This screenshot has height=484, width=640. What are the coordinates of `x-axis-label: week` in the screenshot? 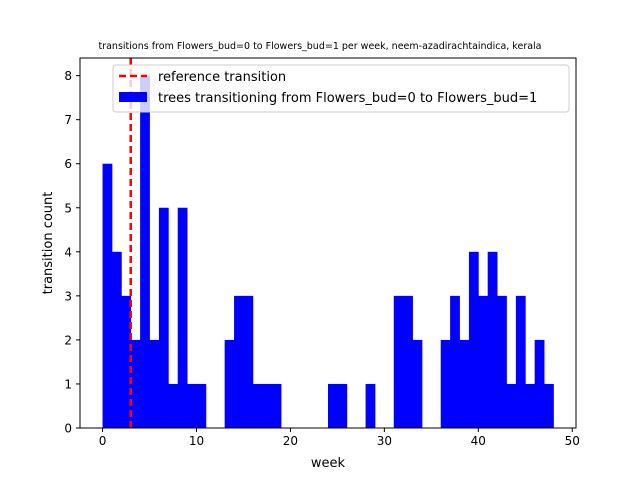 It's located at (328, 463).